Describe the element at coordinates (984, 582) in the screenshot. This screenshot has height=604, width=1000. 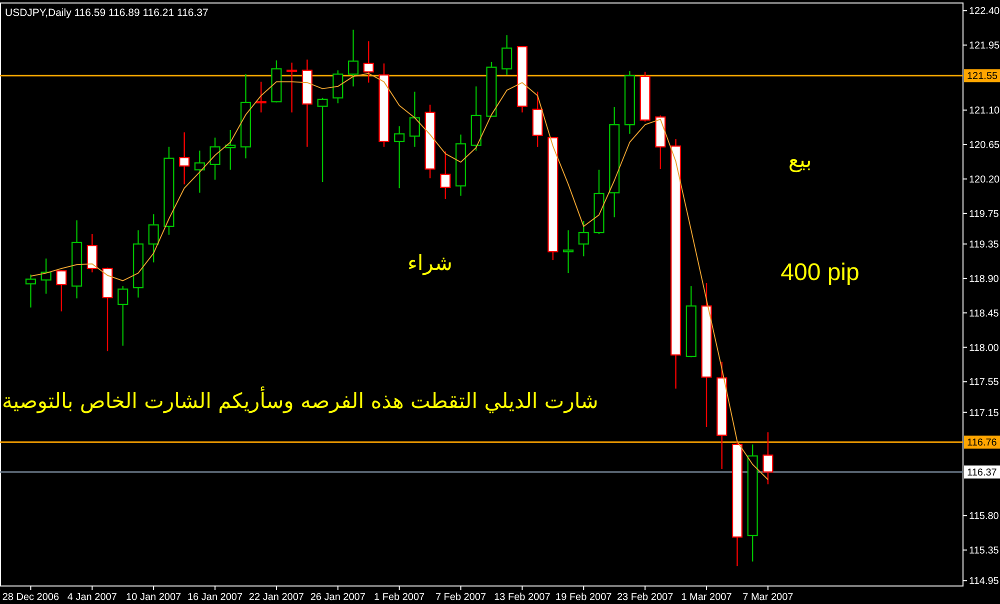
I see `y-tick-label: 114.95` at that location.